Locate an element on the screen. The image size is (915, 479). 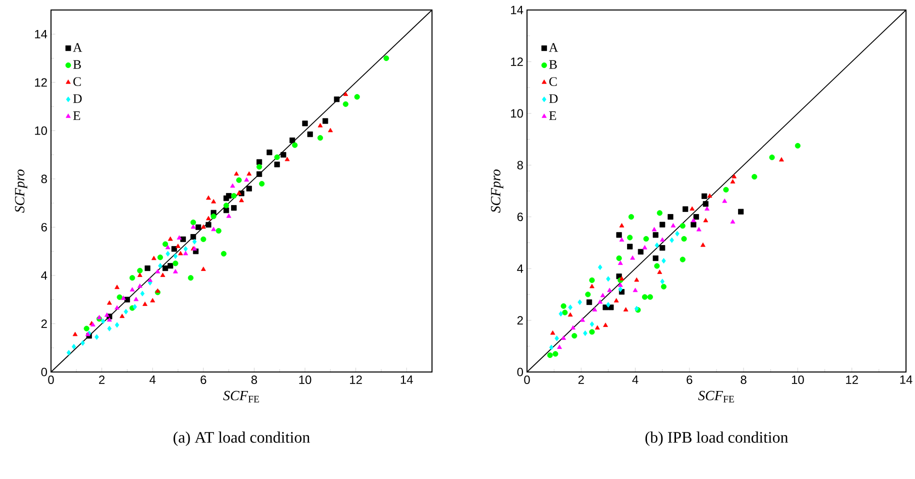
text: (b) IPB load condition is located at coordinates (716, 439).